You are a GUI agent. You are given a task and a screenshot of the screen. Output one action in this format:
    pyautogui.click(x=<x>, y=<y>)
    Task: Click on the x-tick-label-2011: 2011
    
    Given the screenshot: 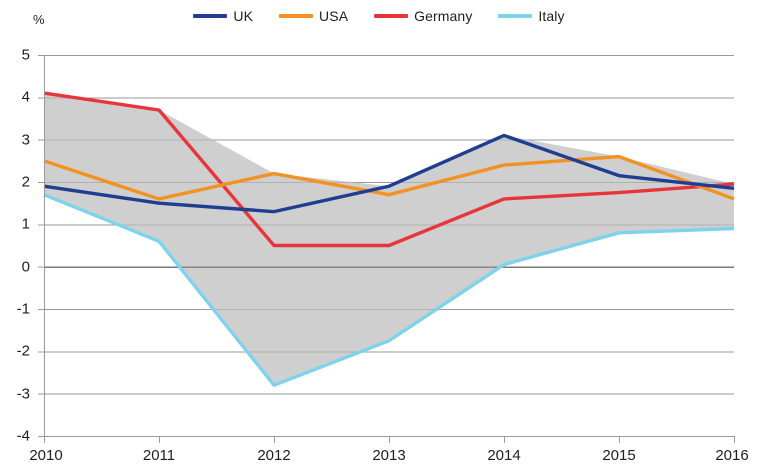 What is the action you would take?
    pyautogui.click(x=159, y=455)
    